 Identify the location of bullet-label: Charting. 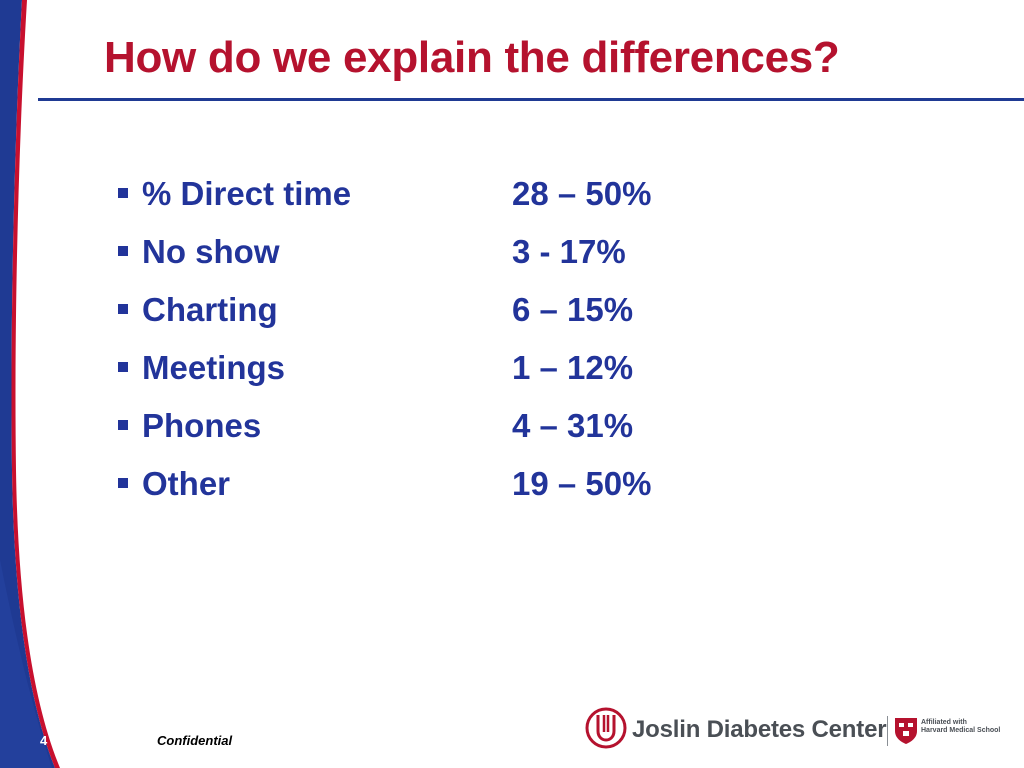
(210, 309).